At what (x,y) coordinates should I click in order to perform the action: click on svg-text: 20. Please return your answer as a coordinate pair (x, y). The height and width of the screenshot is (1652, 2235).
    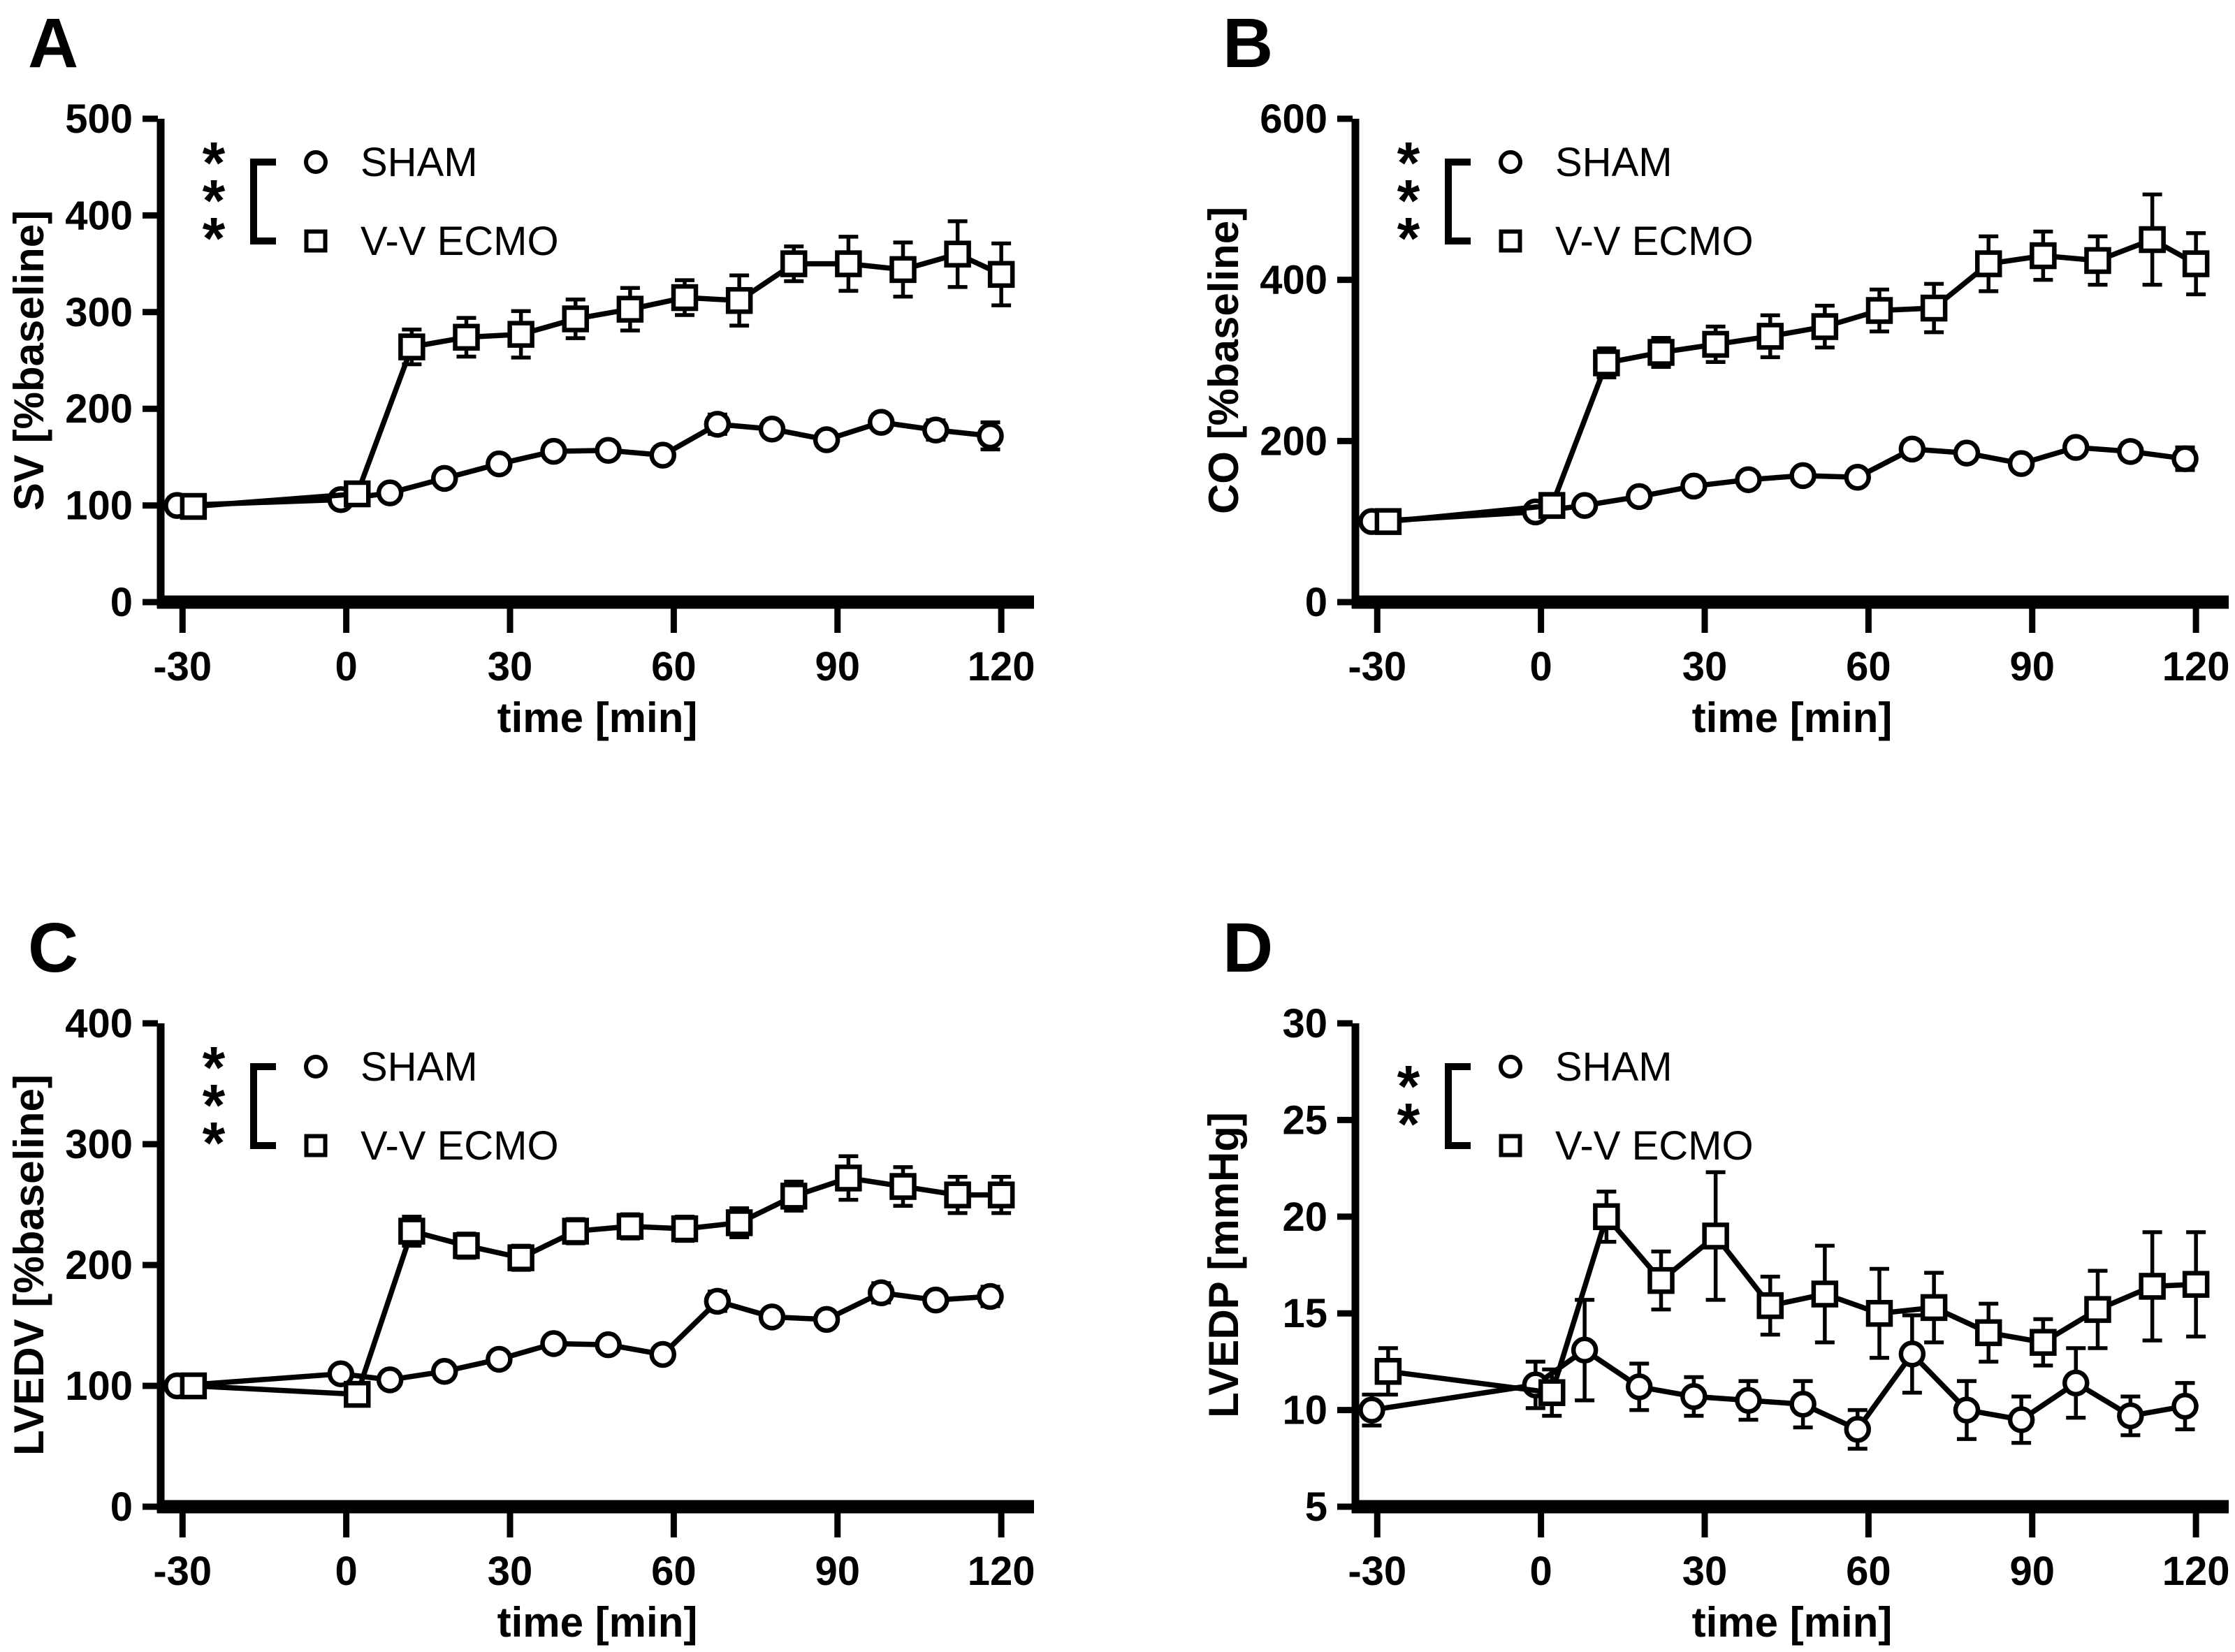
    Looking at the image, I should click on (1304, 1217).